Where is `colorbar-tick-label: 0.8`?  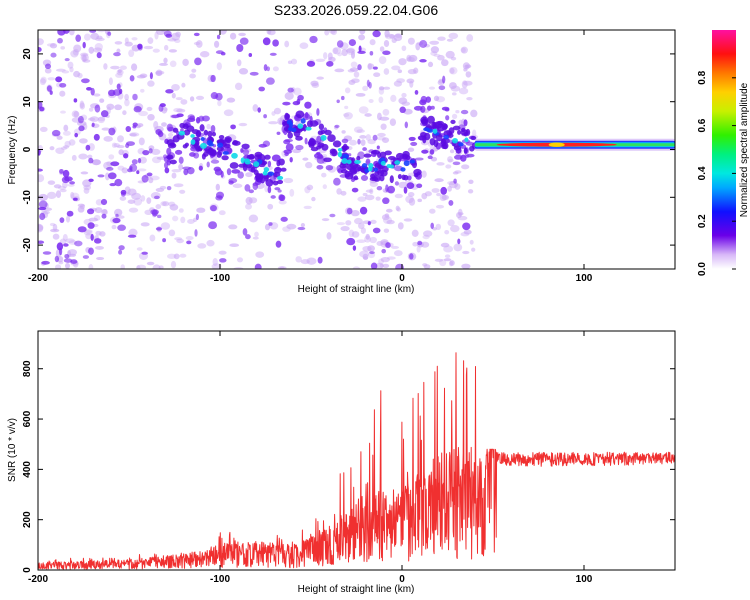 colorbar-tick-label: 0.8 is located at coordinates (702, 77).